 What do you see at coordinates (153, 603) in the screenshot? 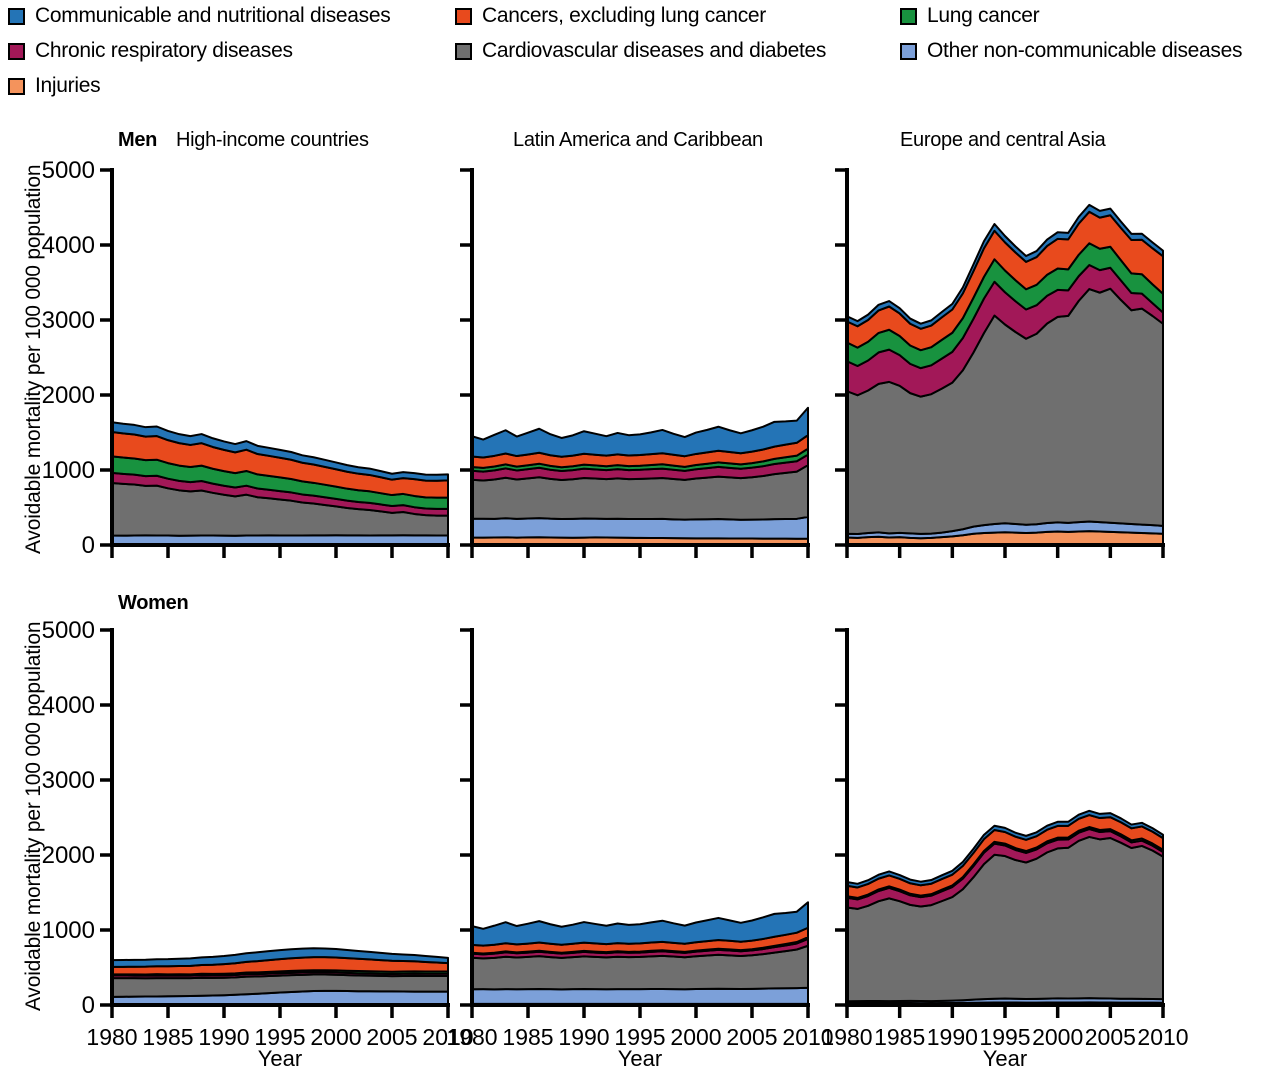
I see `row-label-women: Women` at bounding box center [153, 603].